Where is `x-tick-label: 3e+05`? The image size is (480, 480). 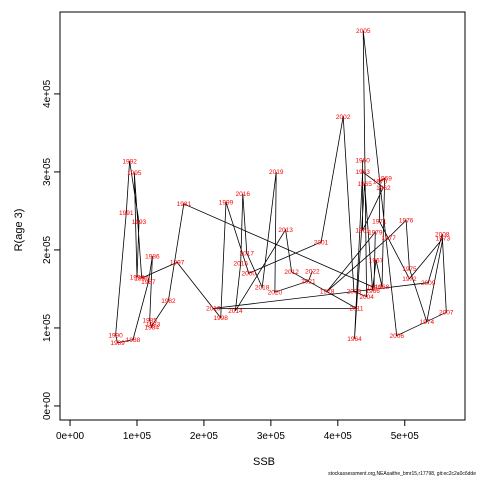 x-tick-label: 3e+05 is located at coordinates (271, 436).